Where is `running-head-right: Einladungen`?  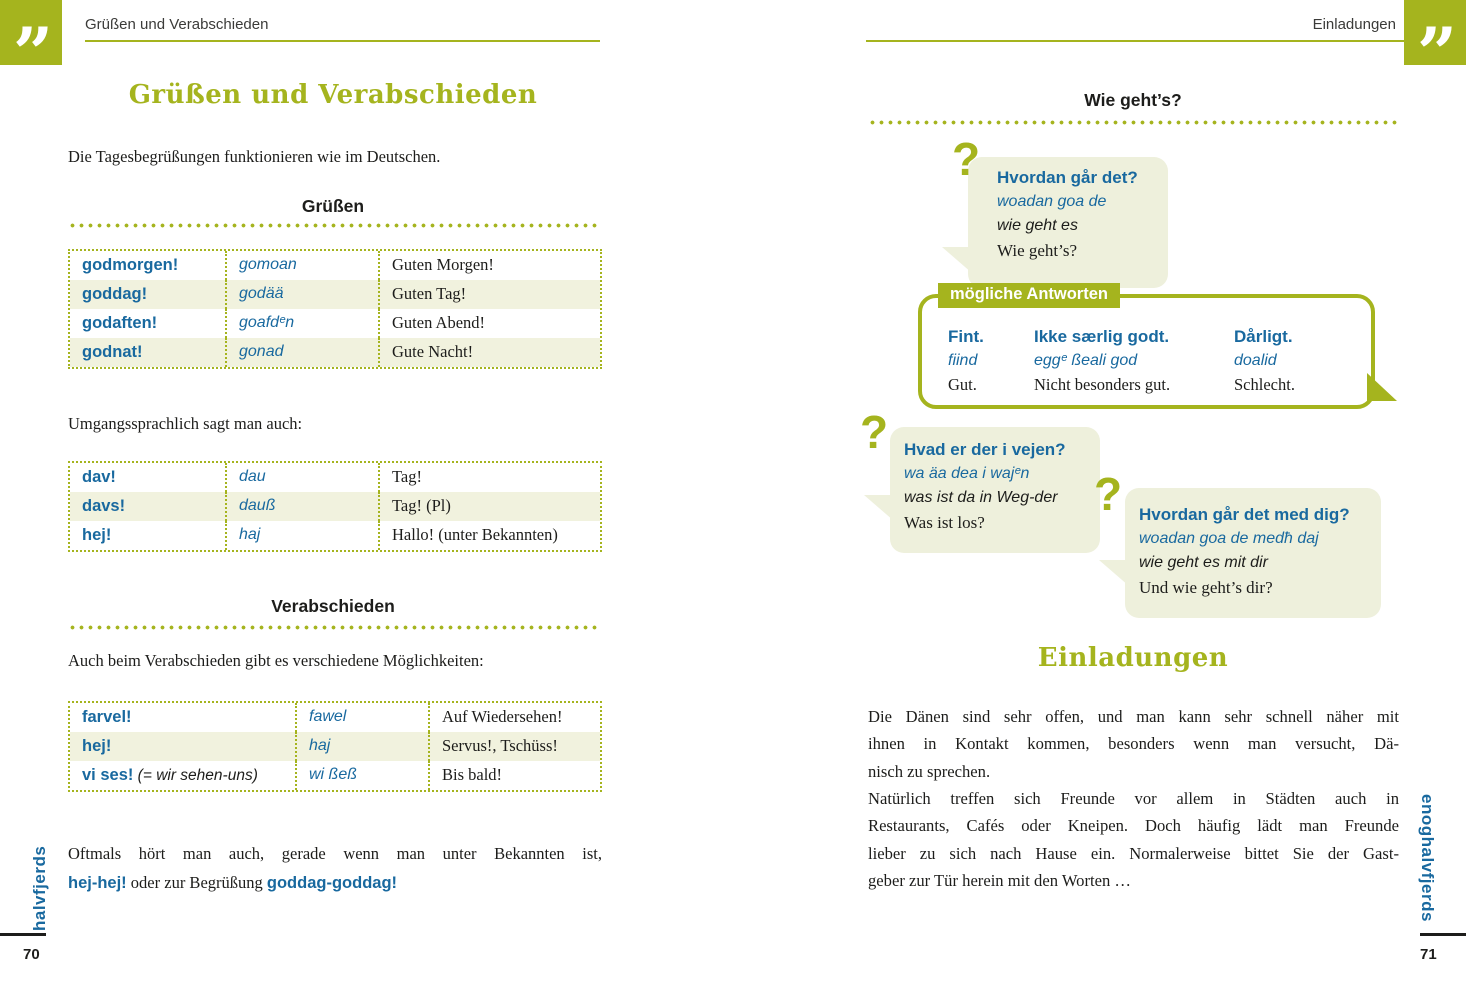 running-head-right: Einladungen is located at coordinates (1354, 24).